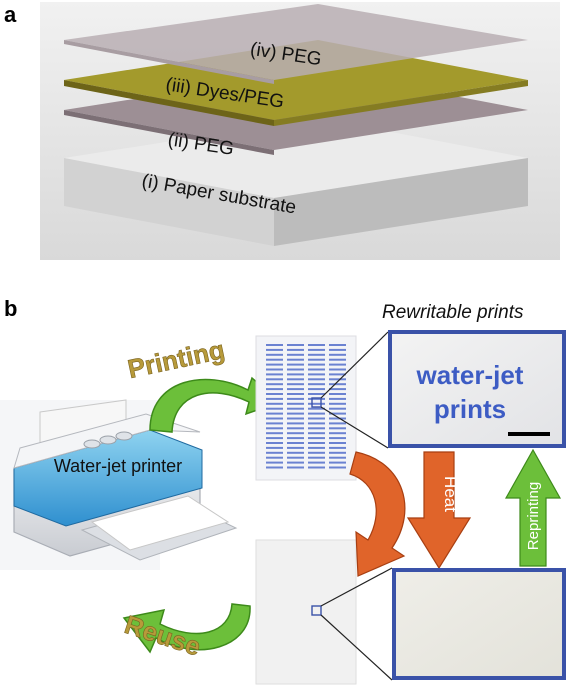 The width and height of the screenshot is (569, 685). Describe the element at coordinates (316, 610) in the screenshot. I see `zoom-marker-icon` at that location.